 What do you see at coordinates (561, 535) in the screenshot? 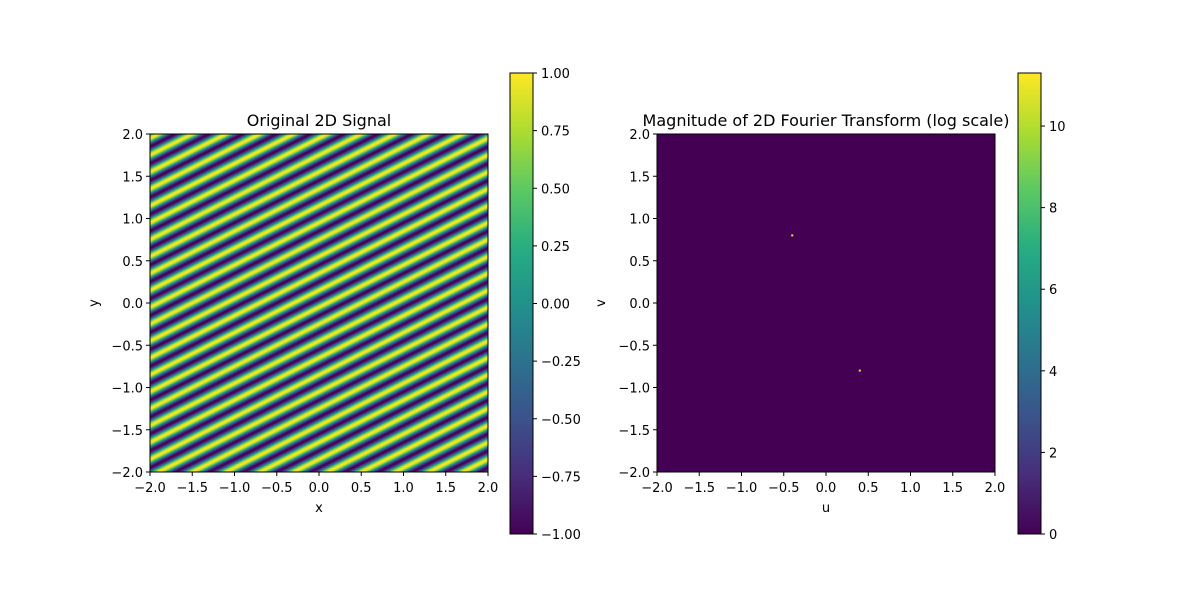
I see `signal-colorbar-tick-label: −1.00` at bounding box center [561, 535].